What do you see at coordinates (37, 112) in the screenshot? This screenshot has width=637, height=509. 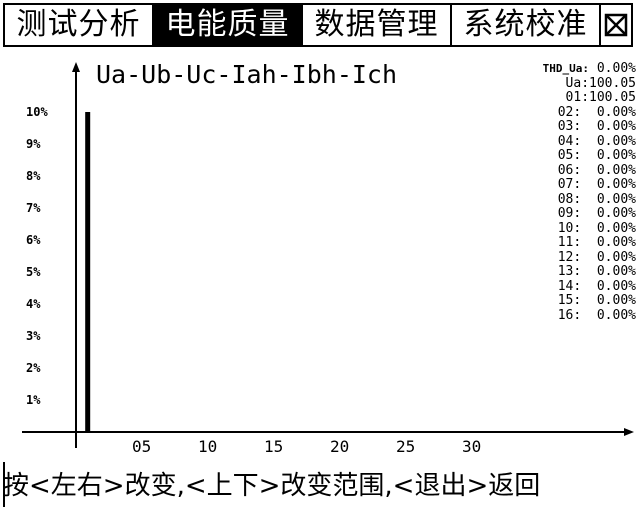 I see `y-tick-label: 10%` at bounding box center [37, 112].